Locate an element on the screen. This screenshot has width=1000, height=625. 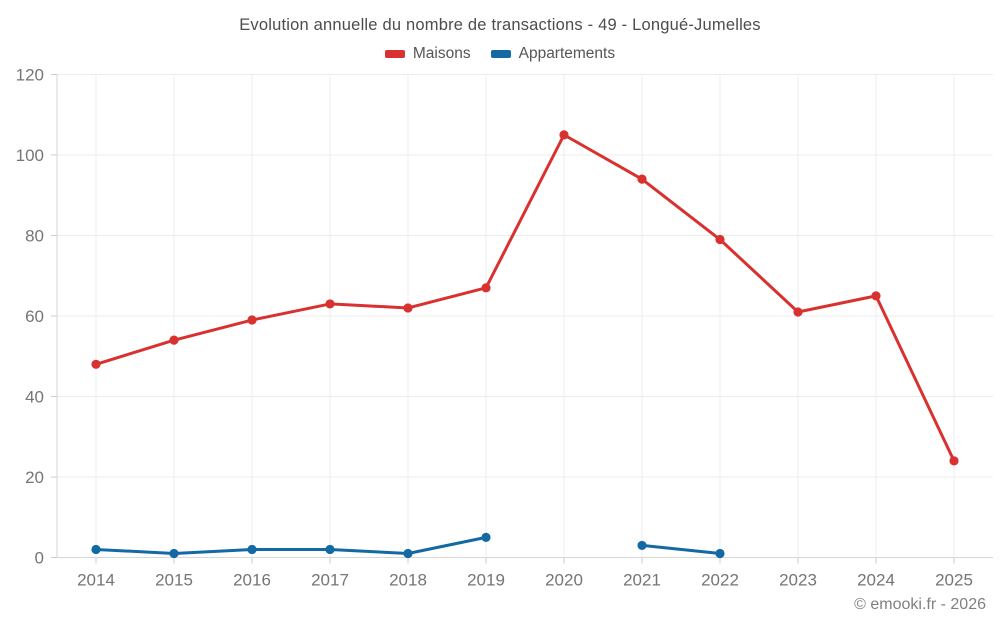
chart-legend: Maisons Appartements is located at coordinates (500, 54).